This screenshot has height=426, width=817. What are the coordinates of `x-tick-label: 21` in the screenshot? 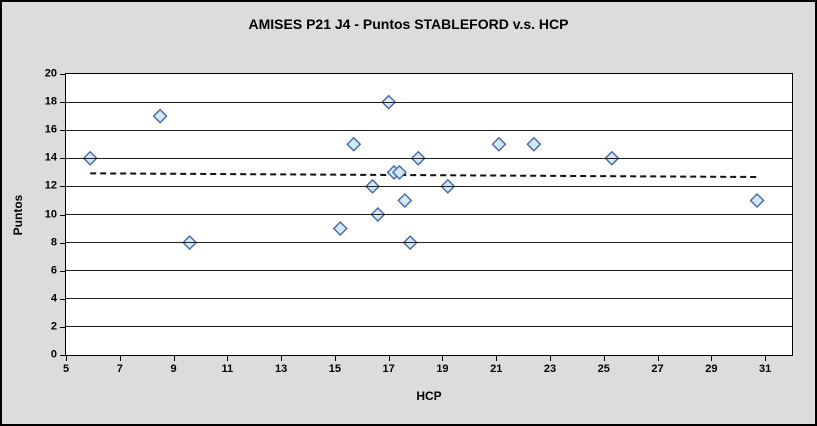 It's located at (496, 369).